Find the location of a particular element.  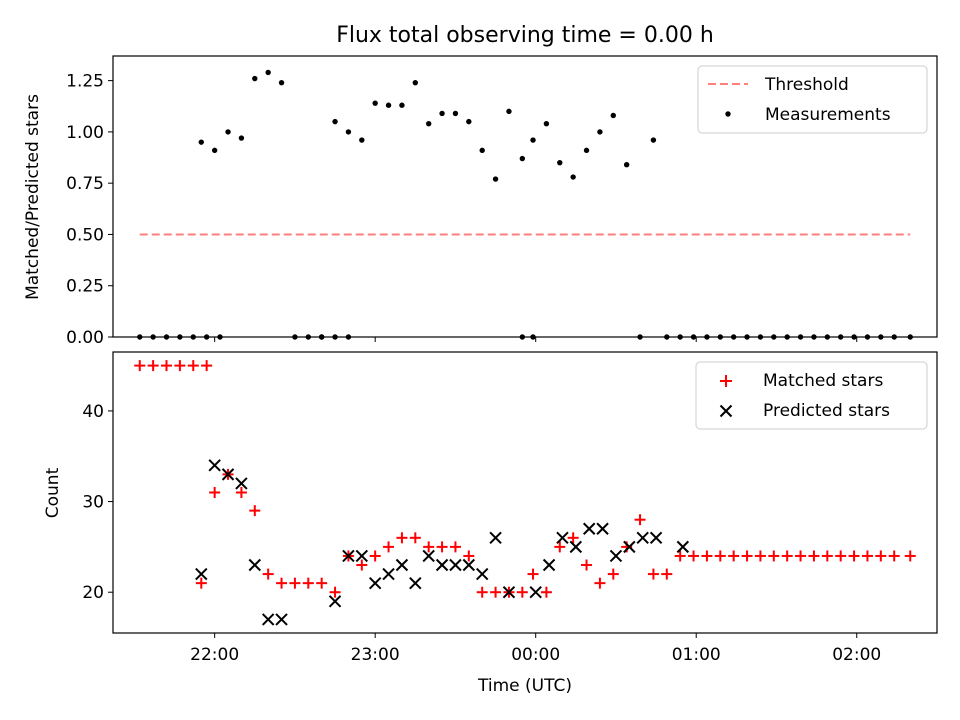

bottom-x-tick-label: 02:00 is located at coordinates (856, 655).